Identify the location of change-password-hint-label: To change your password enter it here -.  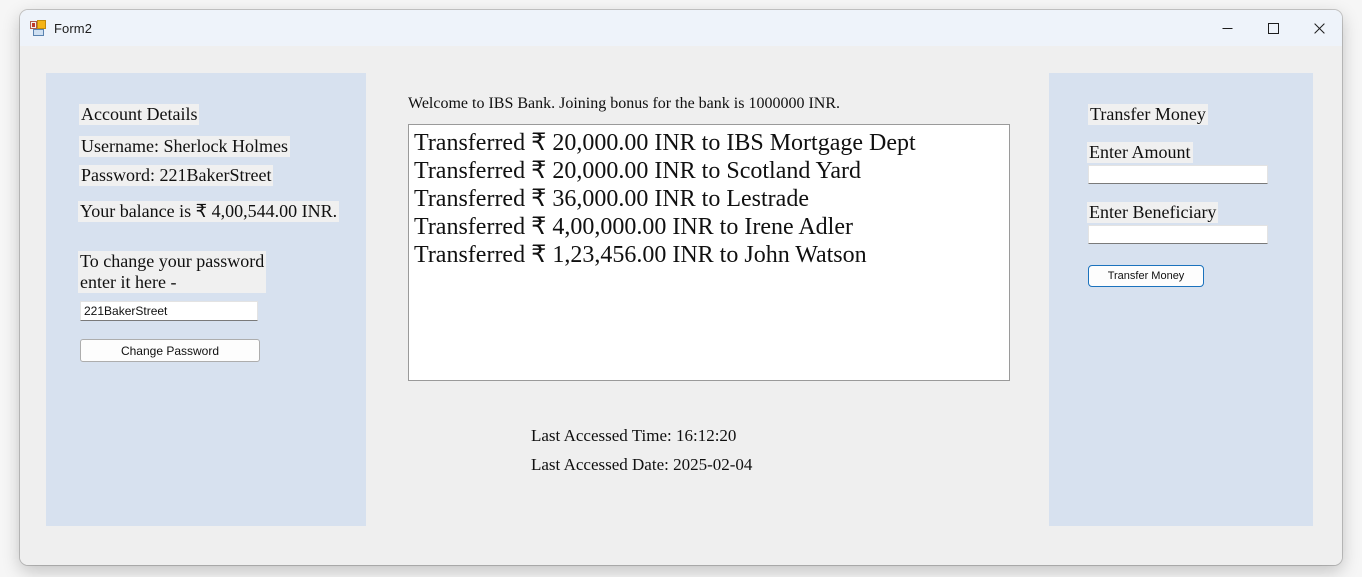
(172, 272).